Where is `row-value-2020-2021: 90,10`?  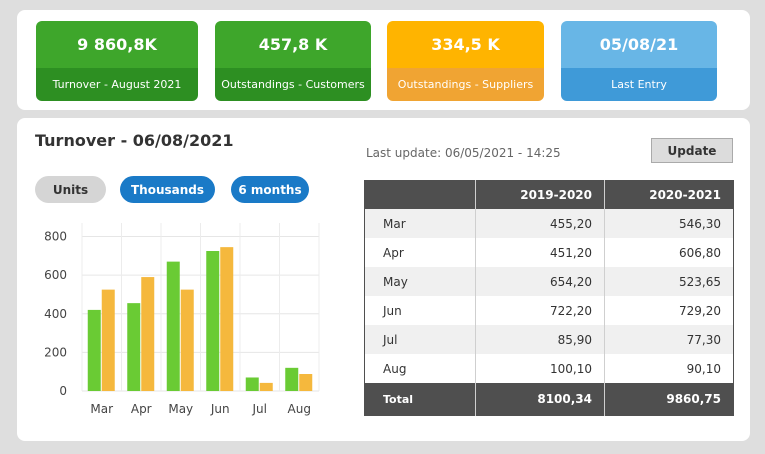 row-value-2020-2021: 90,10 is located at coordinates (669, 368).